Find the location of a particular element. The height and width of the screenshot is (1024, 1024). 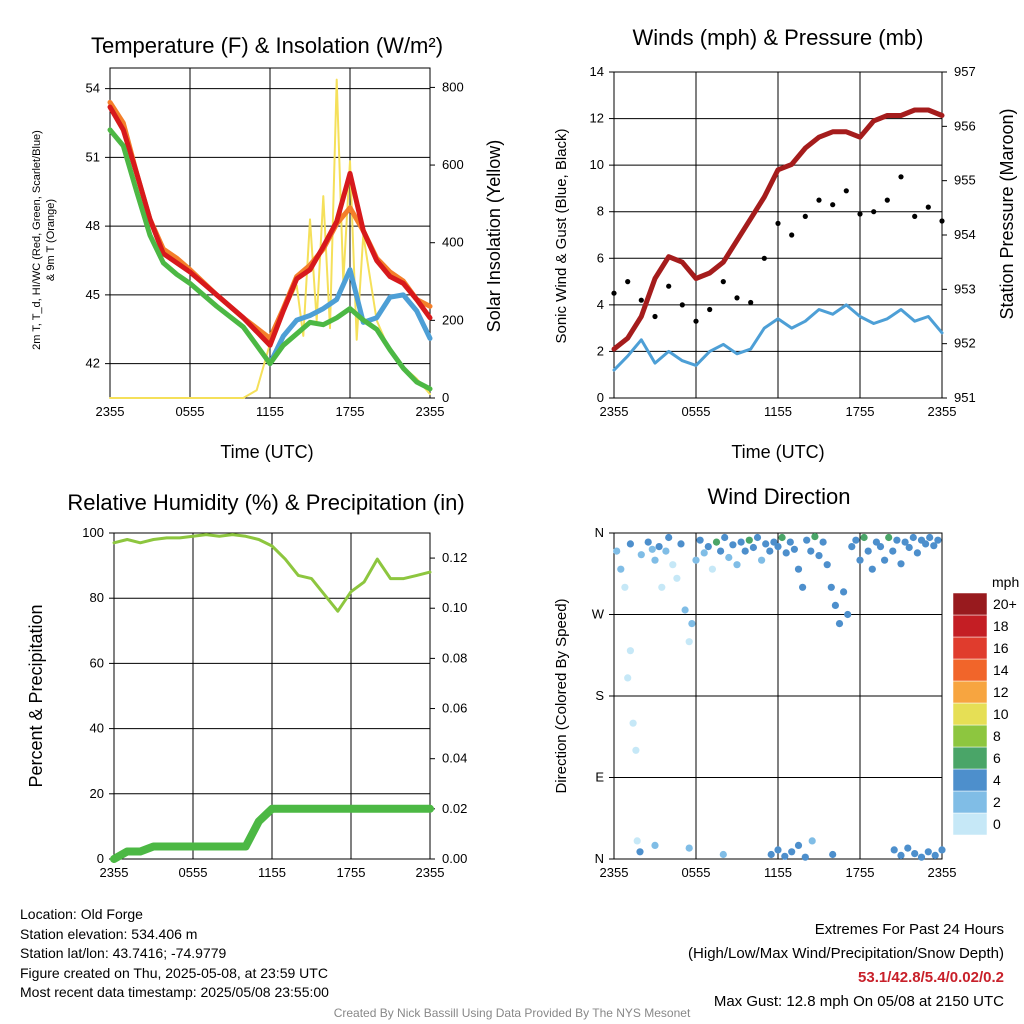

wind-direction-x-tick-label: 1155 is located at coordinates (778, 872).